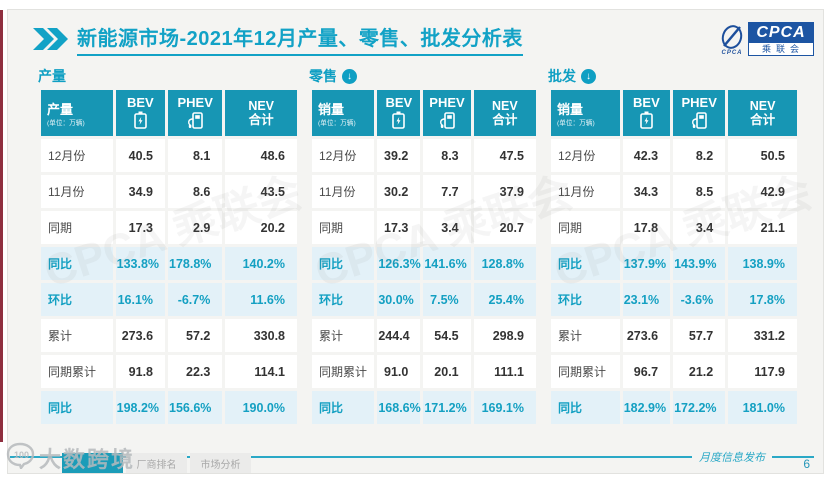 The height and width of the screenshot is (479, 830). Describe the element at coordinates (399, 335) in the screenshot. I see `value-cell: 244.4` at that location.